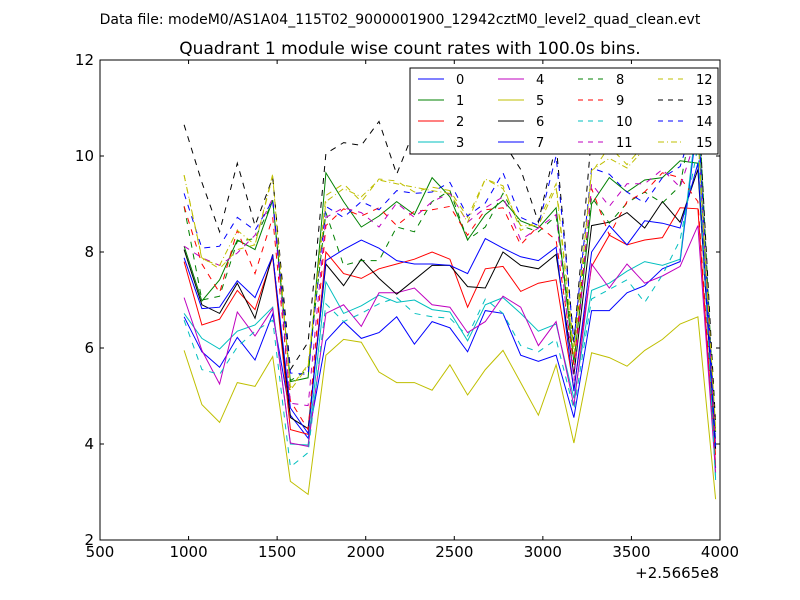  I want to click on legend-label-15: 15, so click(704, 143).